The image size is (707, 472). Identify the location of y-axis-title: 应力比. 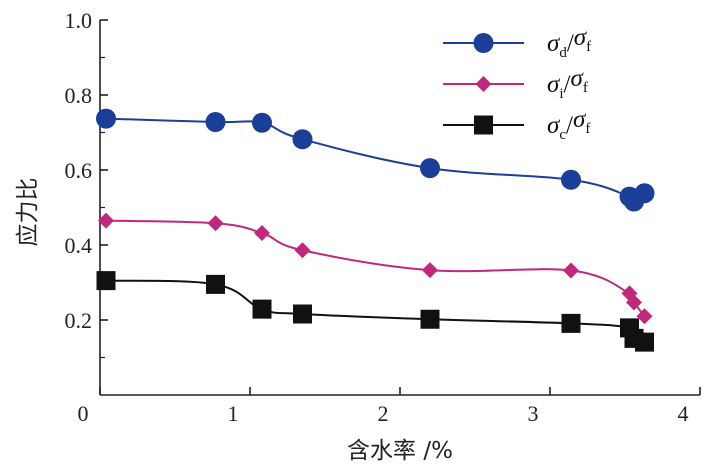
(28, 212).